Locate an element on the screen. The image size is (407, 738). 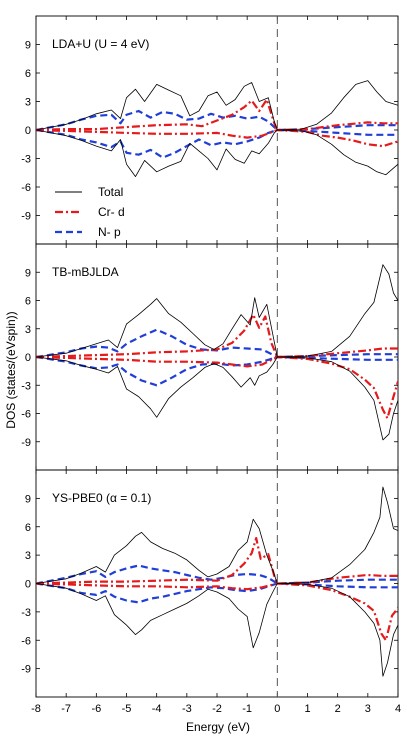
legend-label: N- p is located at coordinates (109, 232).